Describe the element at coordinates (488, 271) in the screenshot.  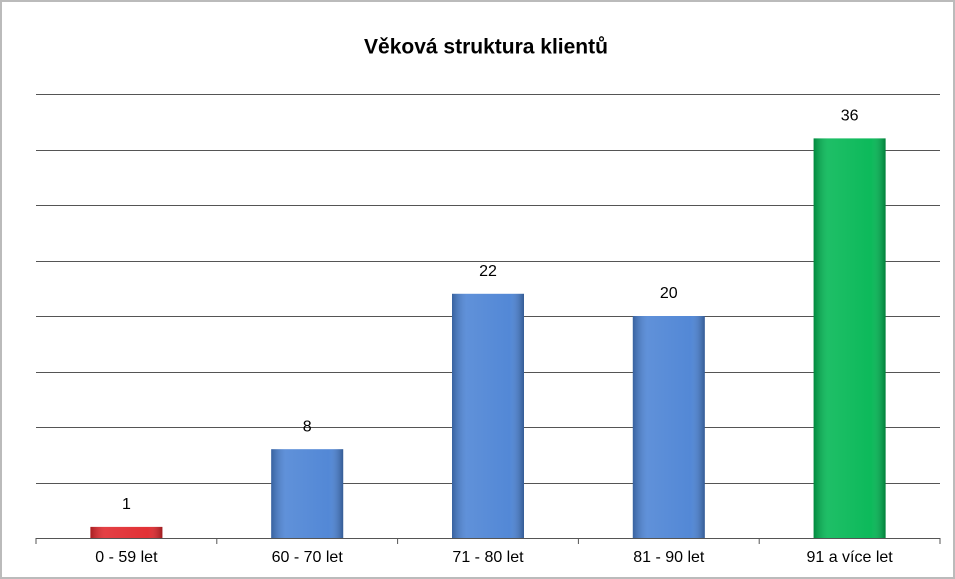
I see `data-label: 22` at that location.